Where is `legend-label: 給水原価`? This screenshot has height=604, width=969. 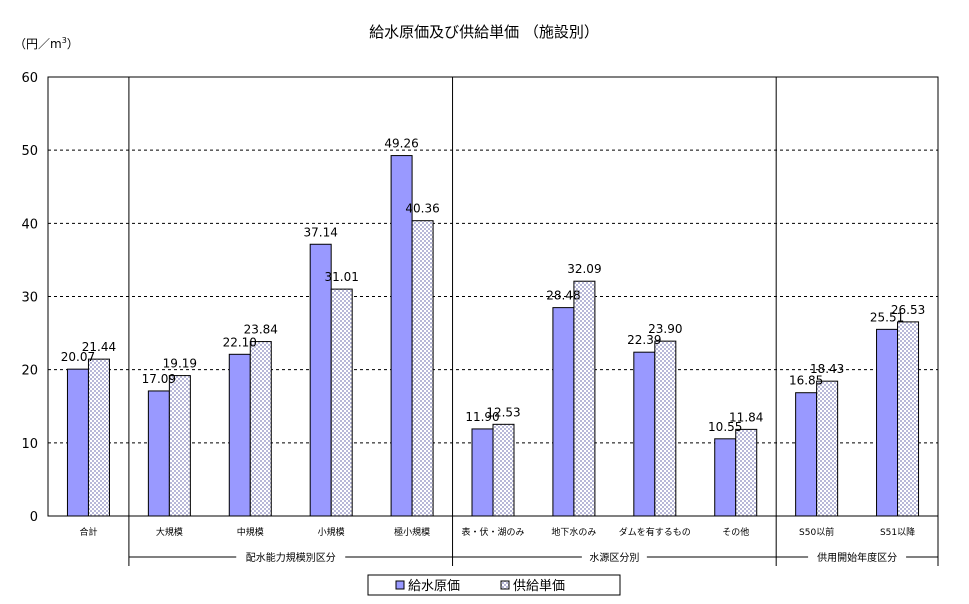
legend-label: 給水原価 is located at coordinates (434, 586).